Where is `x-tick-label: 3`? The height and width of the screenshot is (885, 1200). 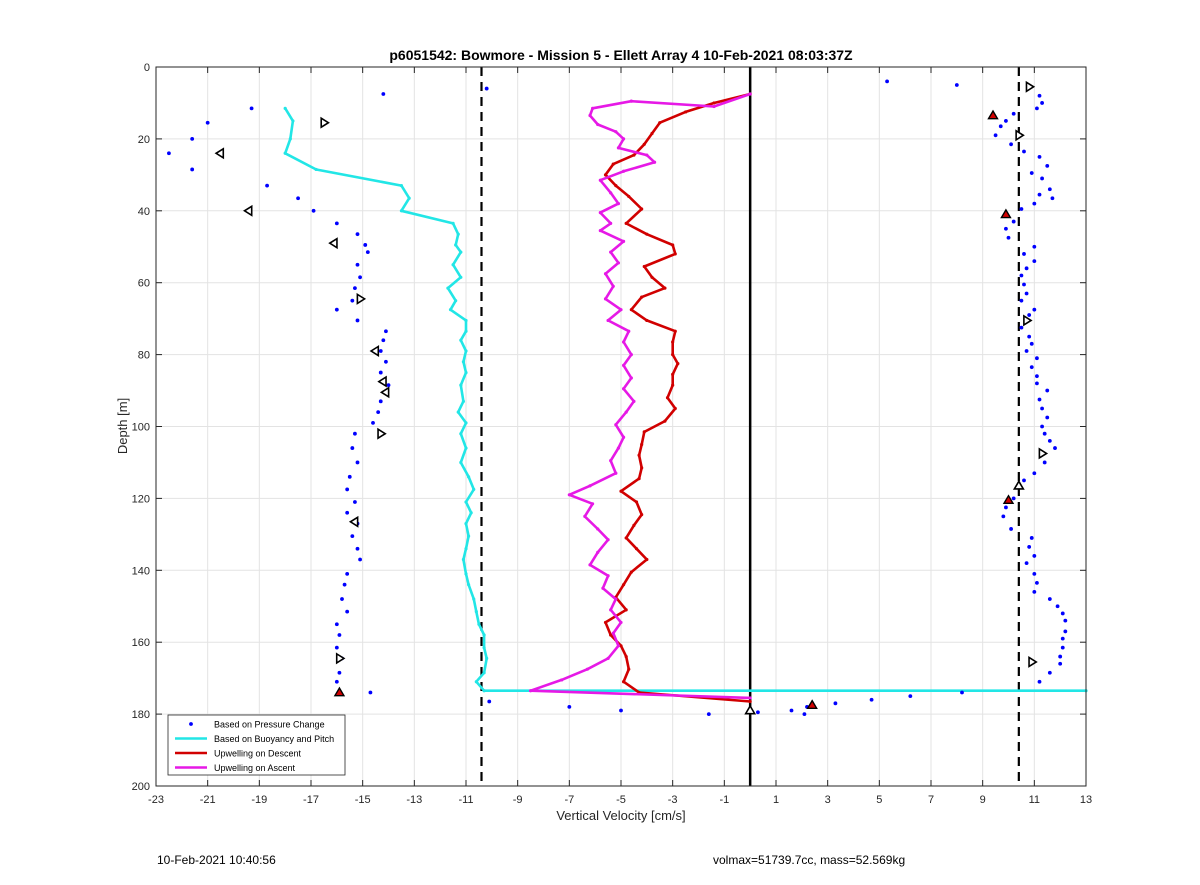
x-tick-label: 3 is located at coordinates (828, 800).